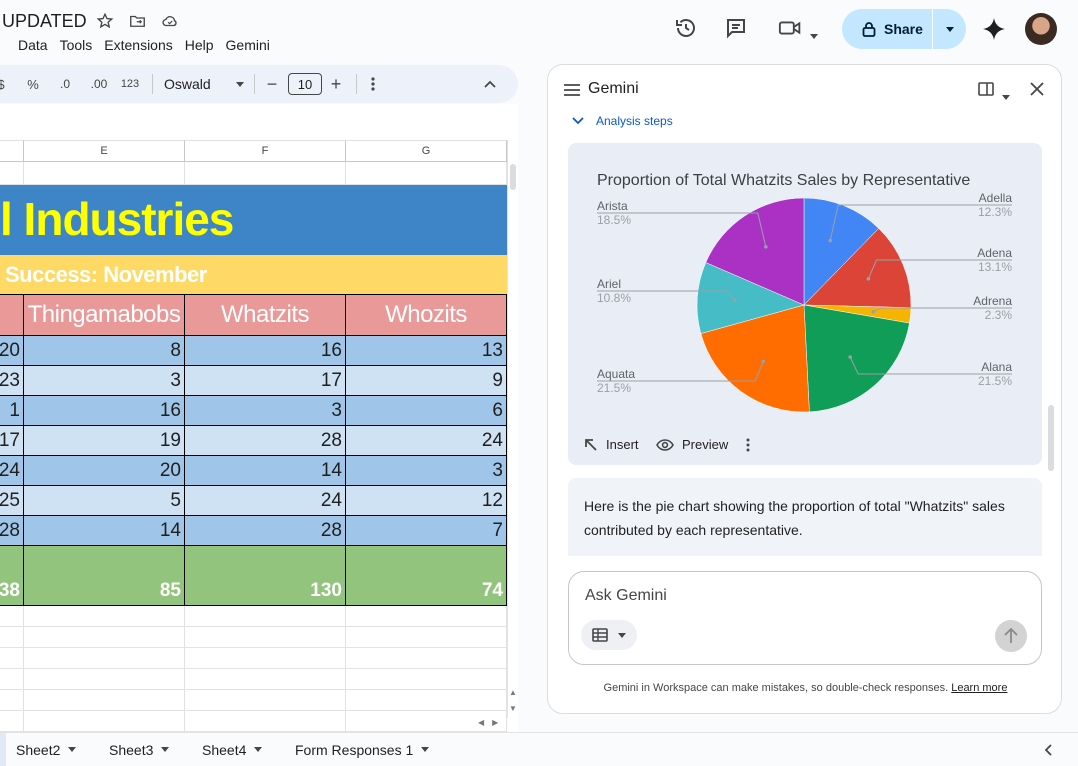 The height and width of the screenshot is (766, 1078). Describe the element at coordinates (426, 441) in the screenshot. I see `cell-whozits: 24` at that location.